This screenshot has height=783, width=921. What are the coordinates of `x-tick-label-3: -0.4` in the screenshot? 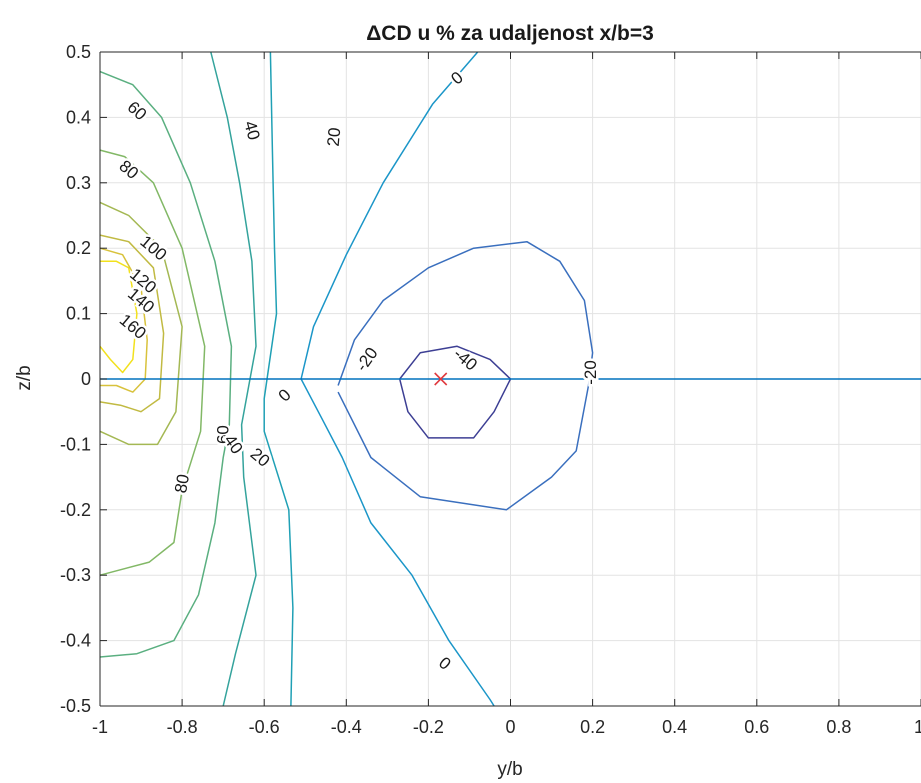 It's located at (346, 727).